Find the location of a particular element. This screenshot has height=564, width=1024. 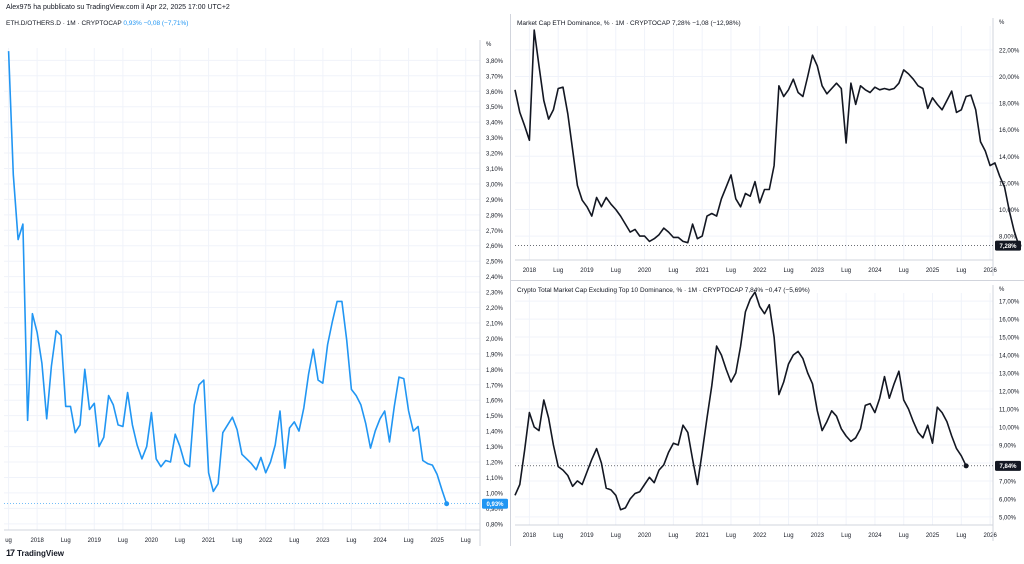

tradingview-logo: 17 TradingView is located at coordinates (35, 553).